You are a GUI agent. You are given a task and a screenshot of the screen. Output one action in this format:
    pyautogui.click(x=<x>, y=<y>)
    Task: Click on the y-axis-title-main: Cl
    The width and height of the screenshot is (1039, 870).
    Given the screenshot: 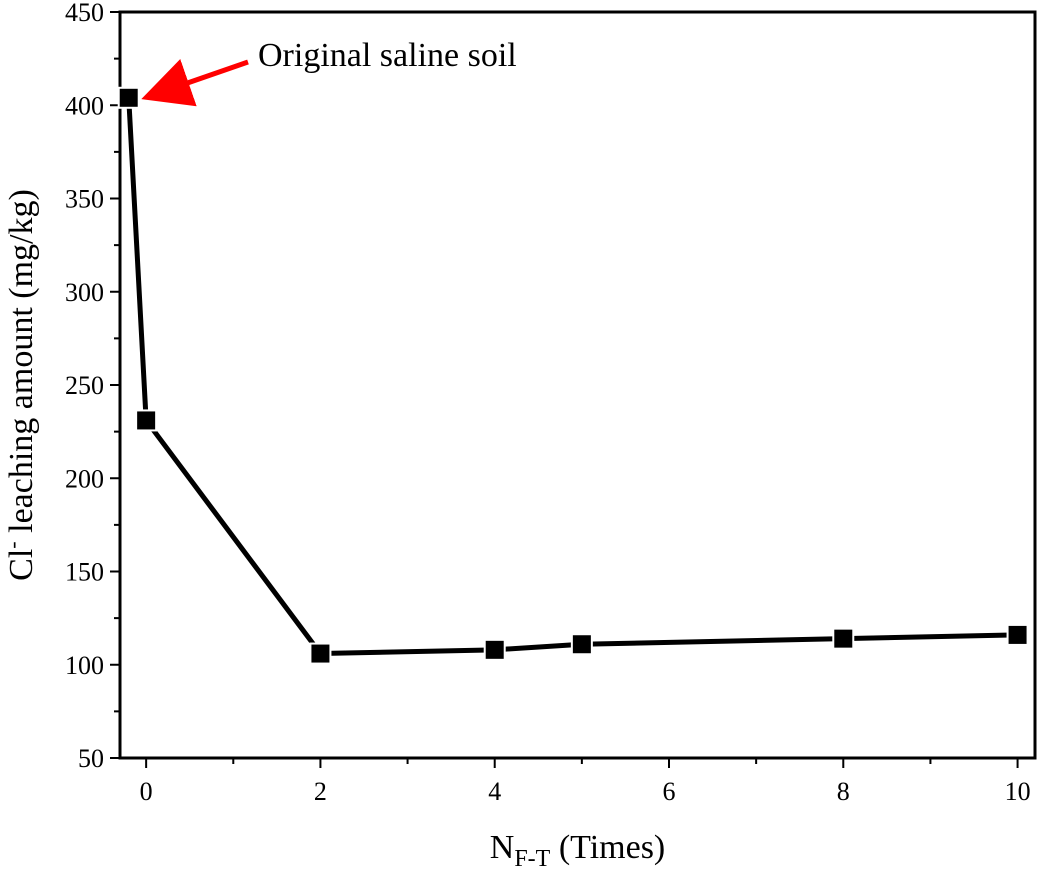 What is the action you would take?
    pyautogui.click(x=21, y=565)
    